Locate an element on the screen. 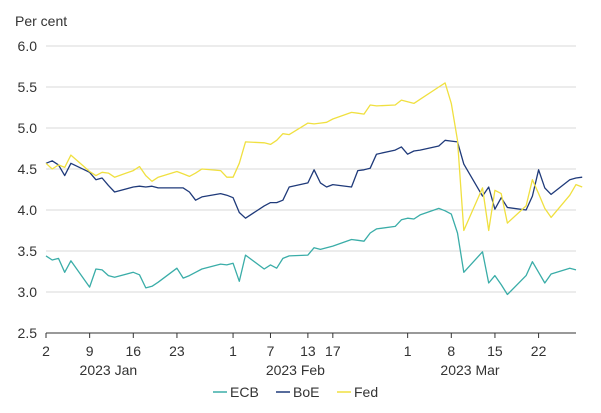 This screenshot has width=601, height=413. y-tick-label-4.5: 4.5 is located at coordinates (28, 169).